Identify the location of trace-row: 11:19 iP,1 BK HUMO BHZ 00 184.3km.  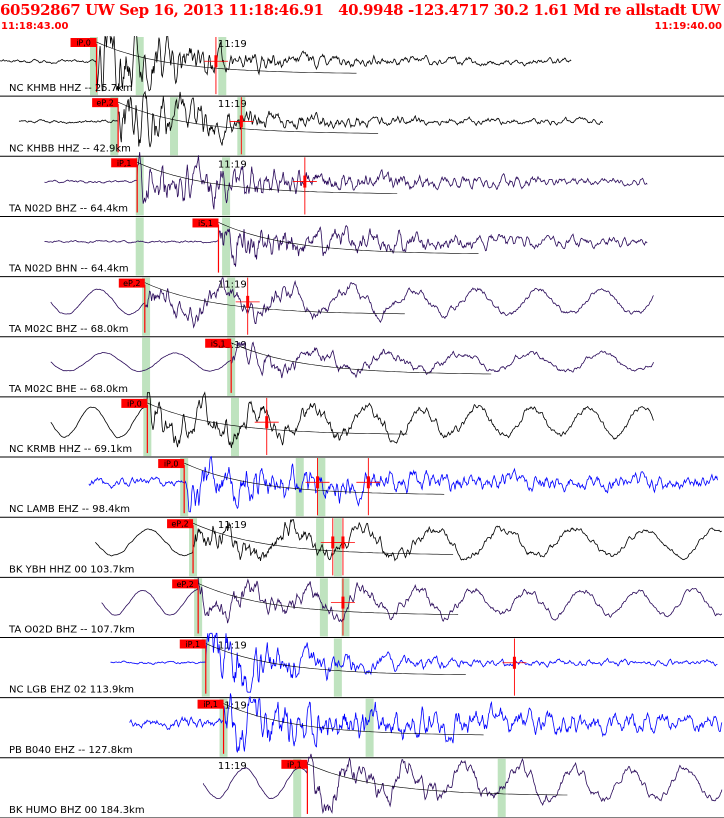
(362, 785).